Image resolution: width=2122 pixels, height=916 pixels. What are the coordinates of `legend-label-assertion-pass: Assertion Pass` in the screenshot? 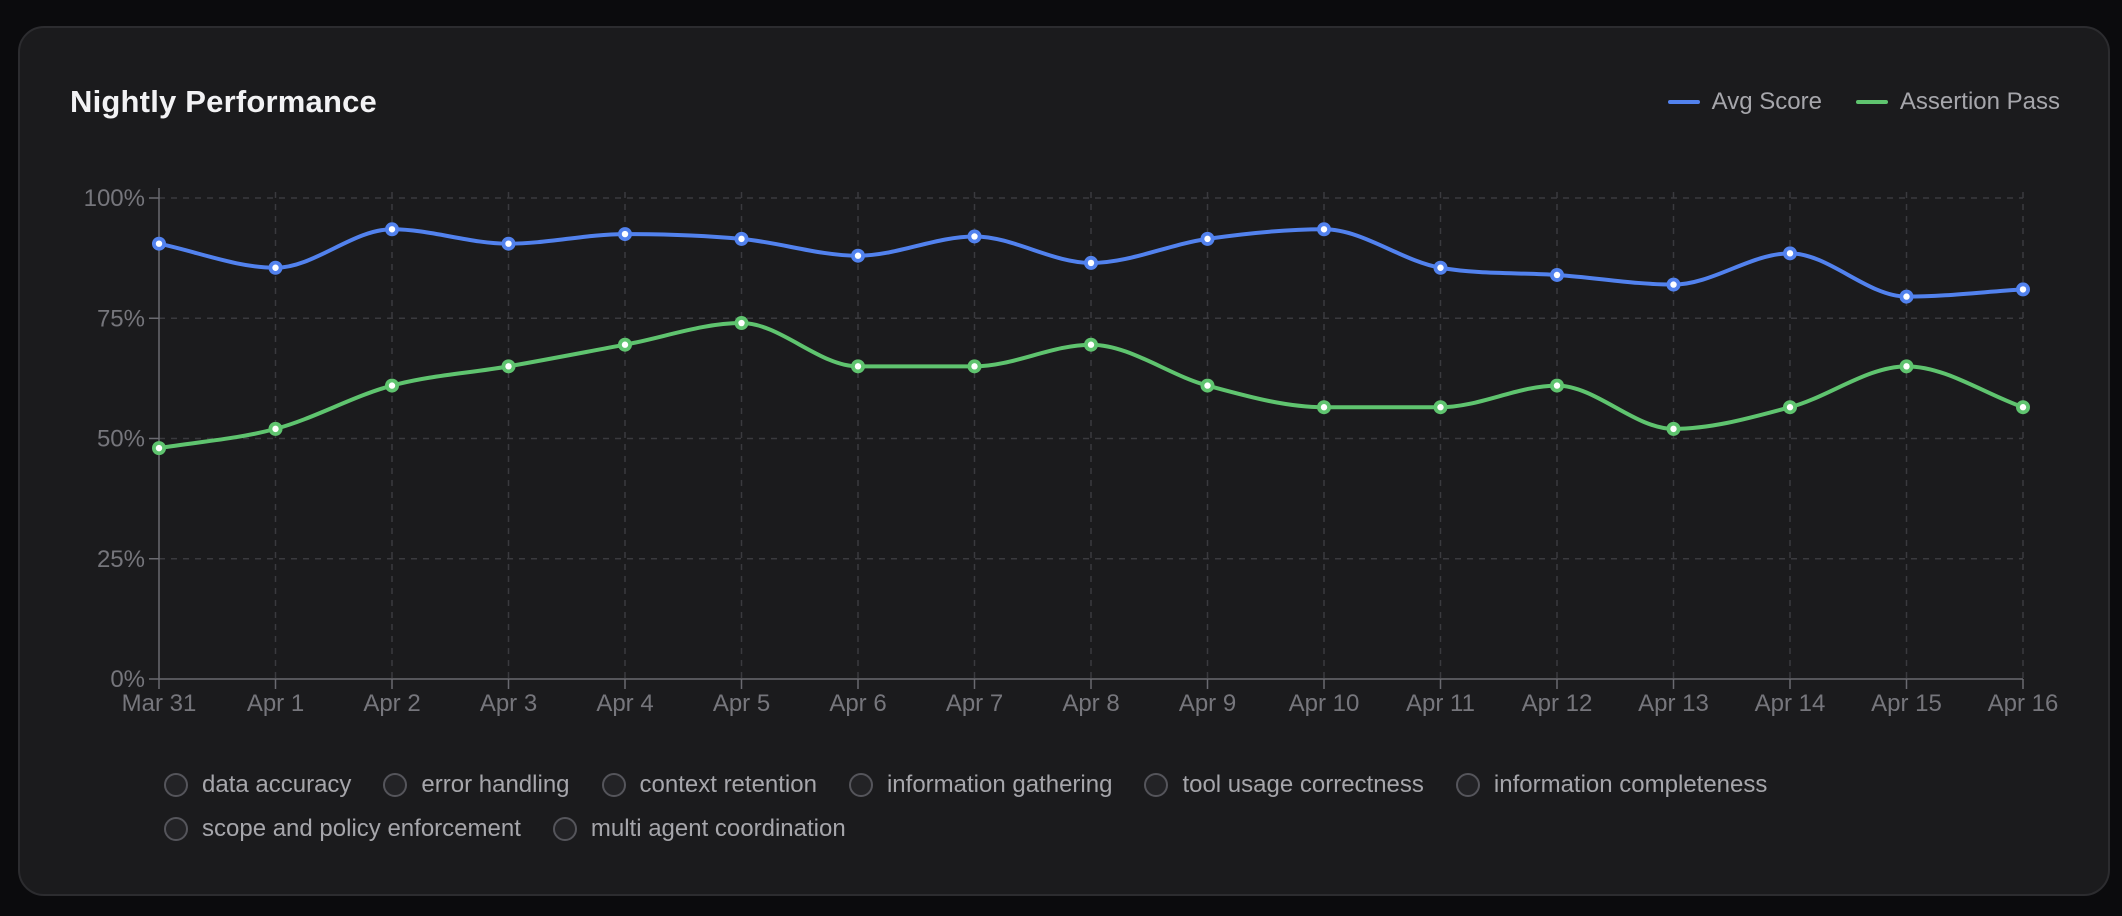 It's located at (1979, 101).